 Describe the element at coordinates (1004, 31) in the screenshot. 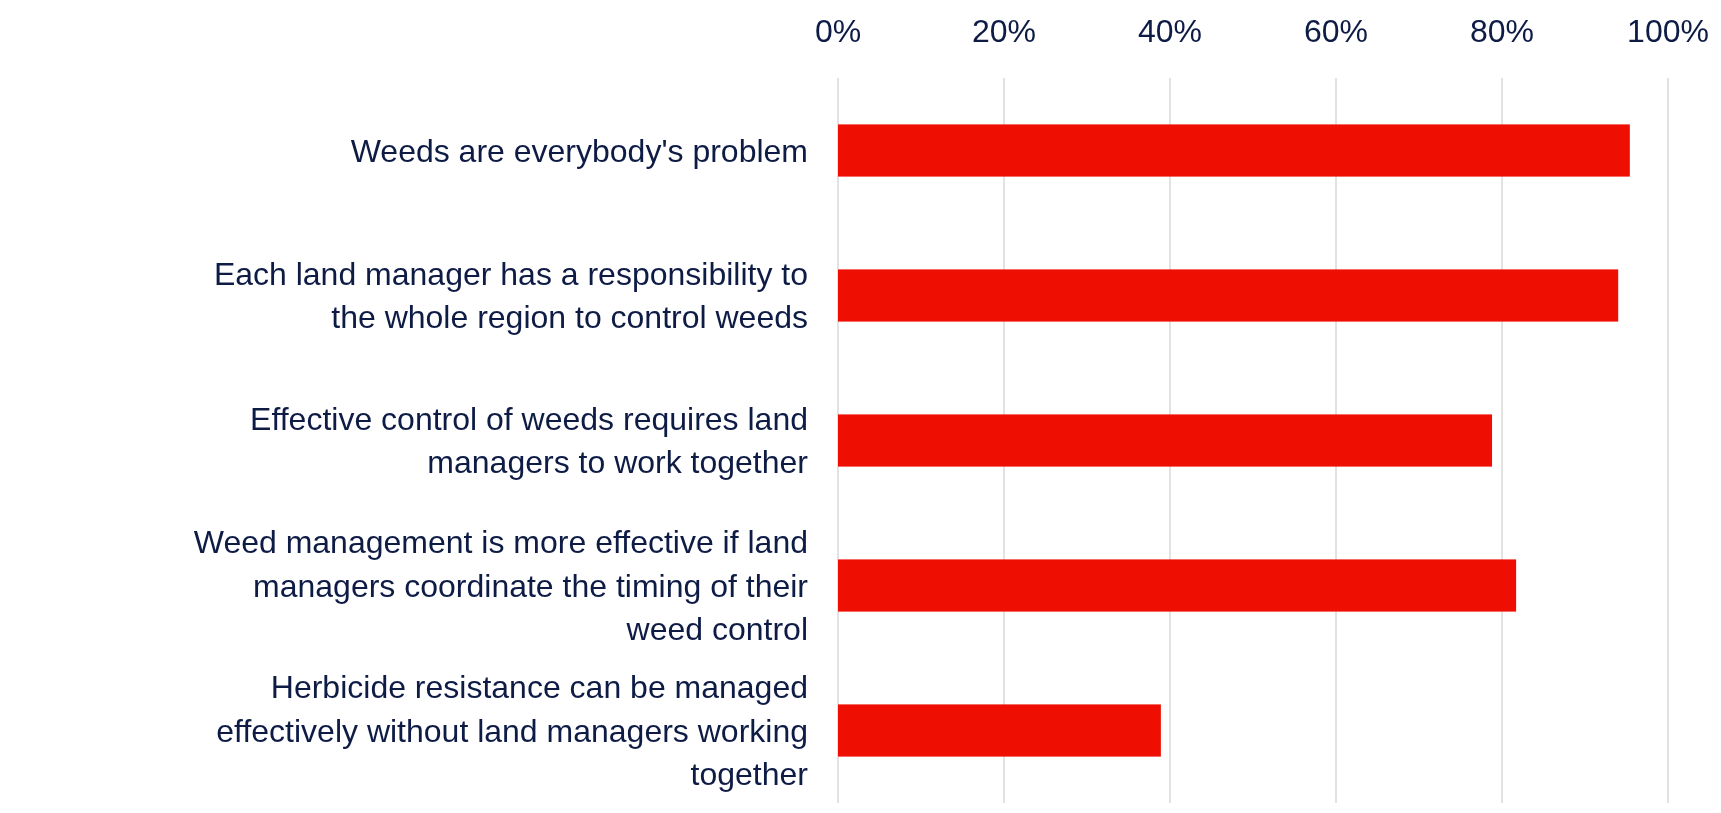

I see `x-tick-label: 20%` at that location.